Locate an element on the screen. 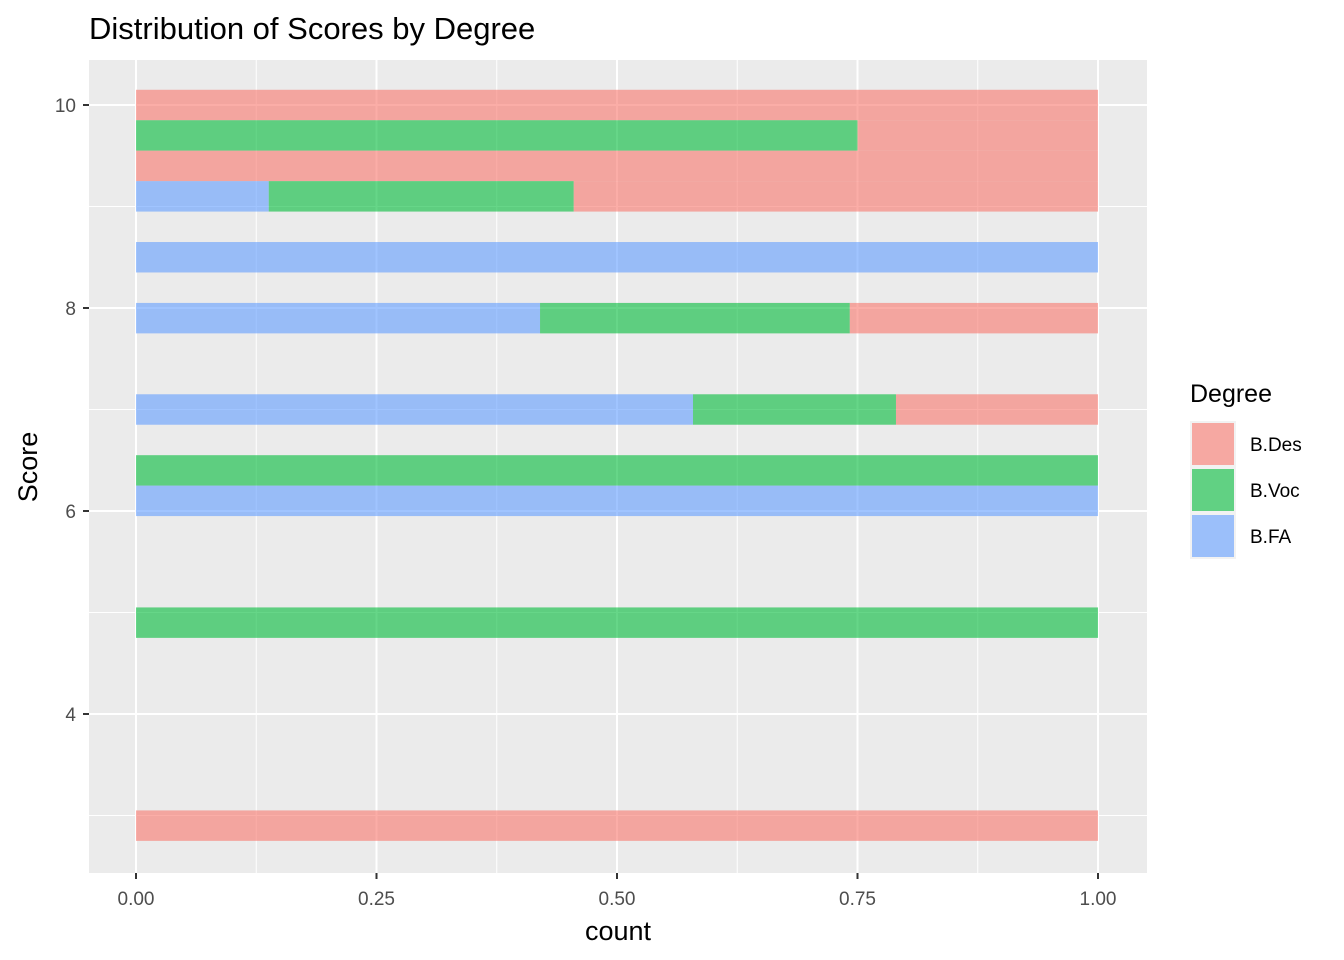  x-axis: 0.00 0.25 0.50 0.75 1.00 is located at coordinates (617, 891).